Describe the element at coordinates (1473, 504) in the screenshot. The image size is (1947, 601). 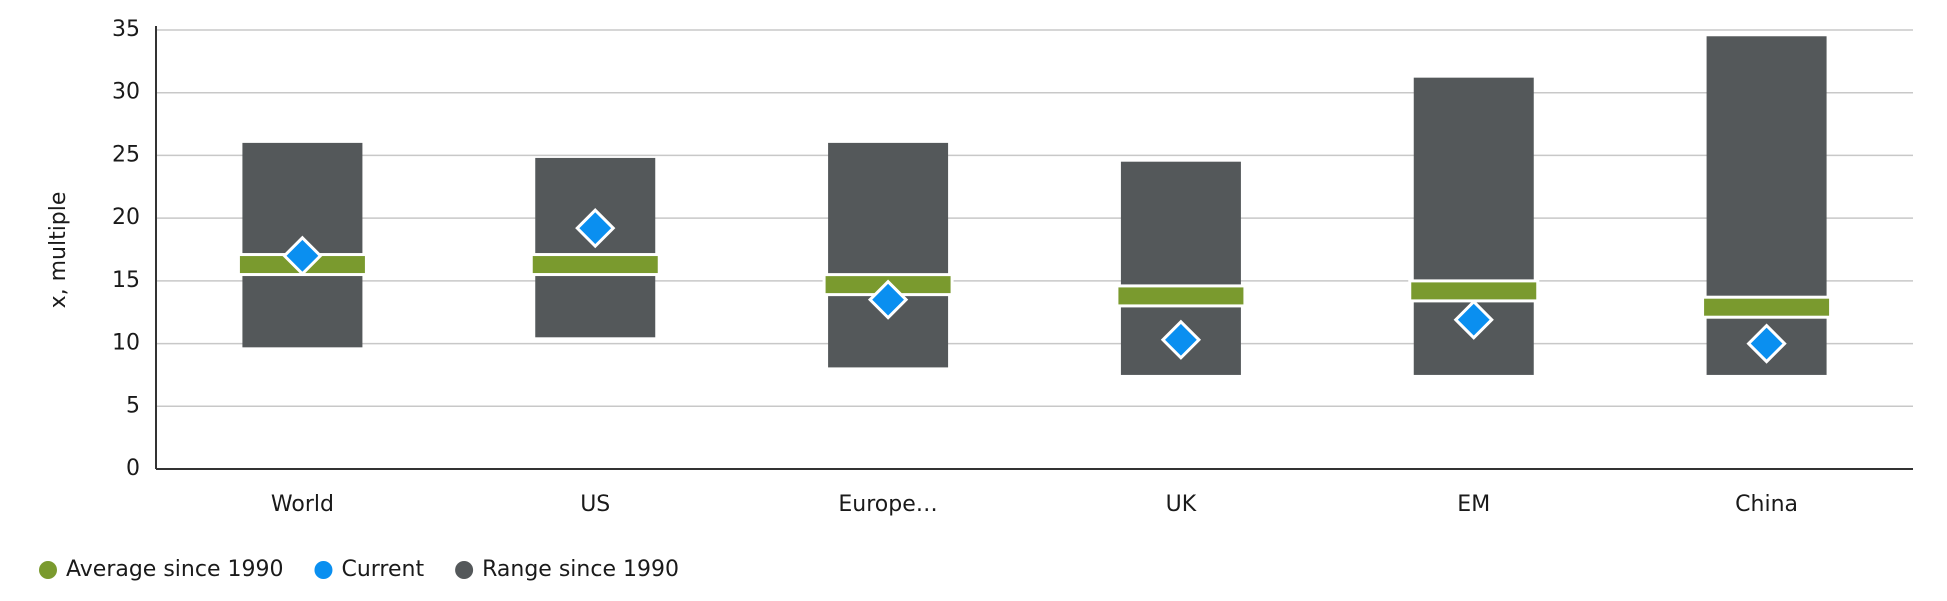
I see `x-tick-label: EM` at that location.